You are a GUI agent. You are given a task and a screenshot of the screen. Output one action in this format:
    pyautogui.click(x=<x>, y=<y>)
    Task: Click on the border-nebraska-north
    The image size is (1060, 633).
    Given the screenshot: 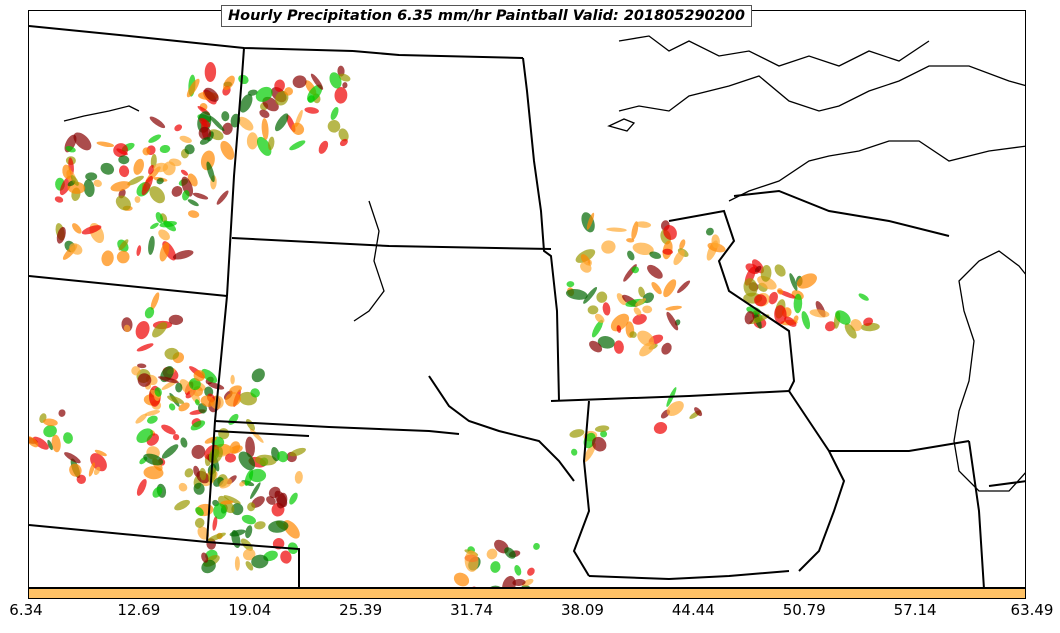 What is the action you would take?
    pyautogui.click(x=337, y=427)
    